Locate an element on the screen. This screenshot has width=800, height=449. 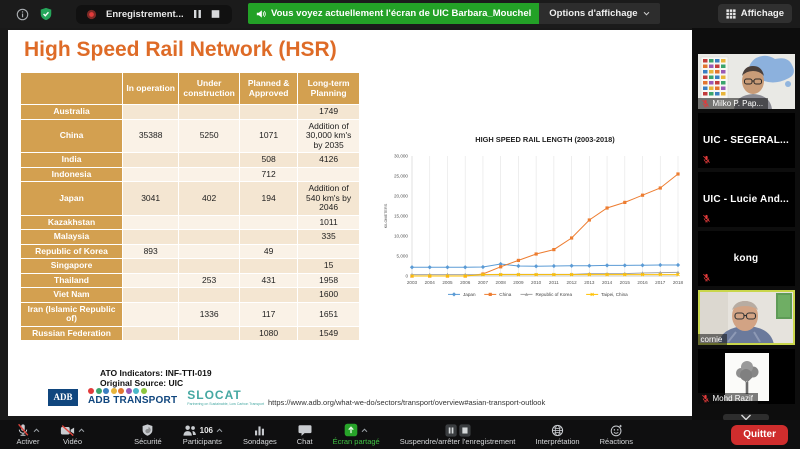
table-cell: 253 is located at coordinates (209, 280).